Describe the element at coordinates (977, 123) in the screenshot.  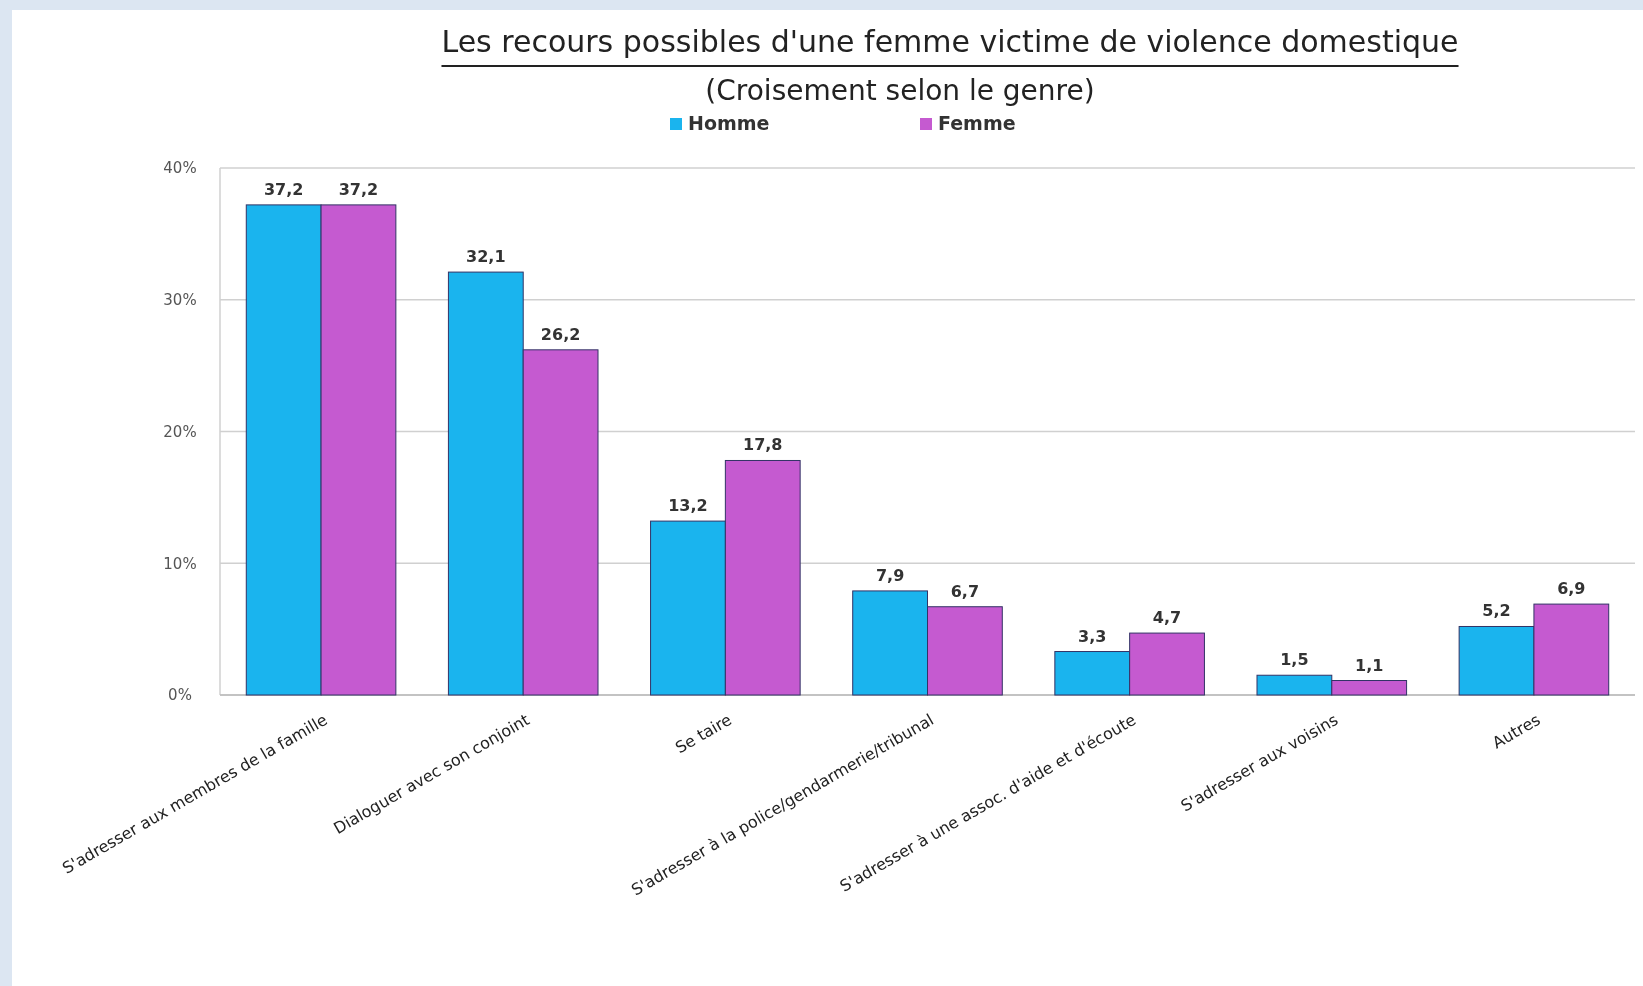
I see `legend-label: Femme` at that location.